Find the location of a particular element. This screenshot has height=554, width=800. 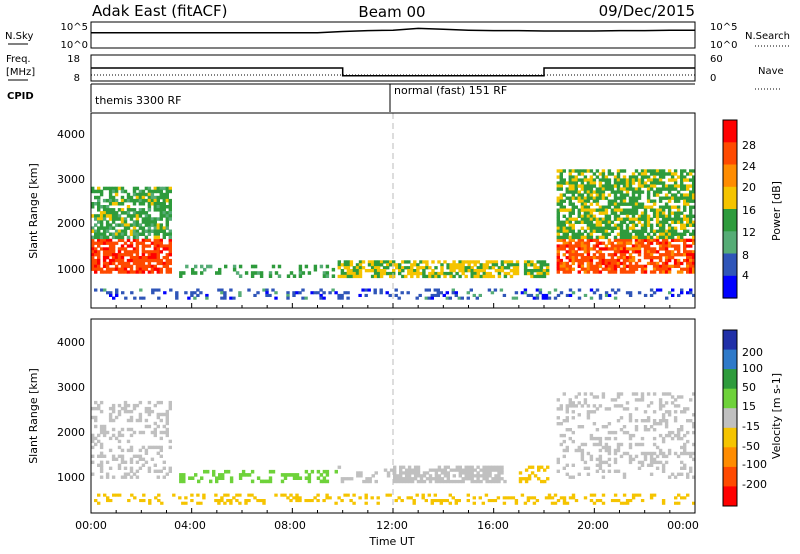

power-cbar-tick-12: 12 is located at coordinates (749, 232).